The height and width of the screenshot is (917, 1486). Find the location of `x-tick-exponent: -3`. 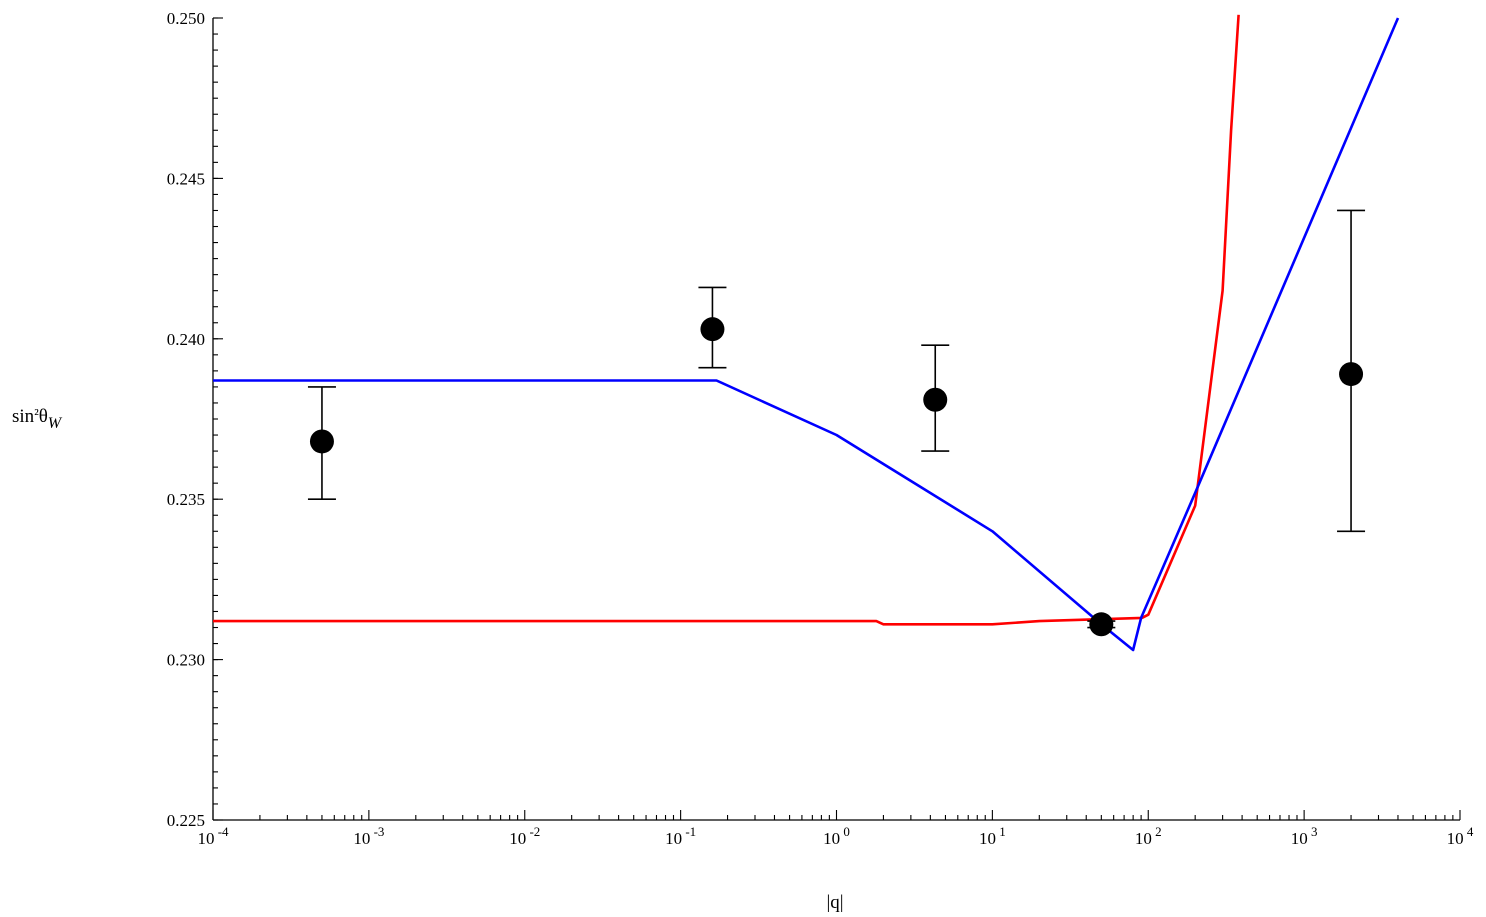

x-tick-exponent: -3 is located at coordinates (377, 831).